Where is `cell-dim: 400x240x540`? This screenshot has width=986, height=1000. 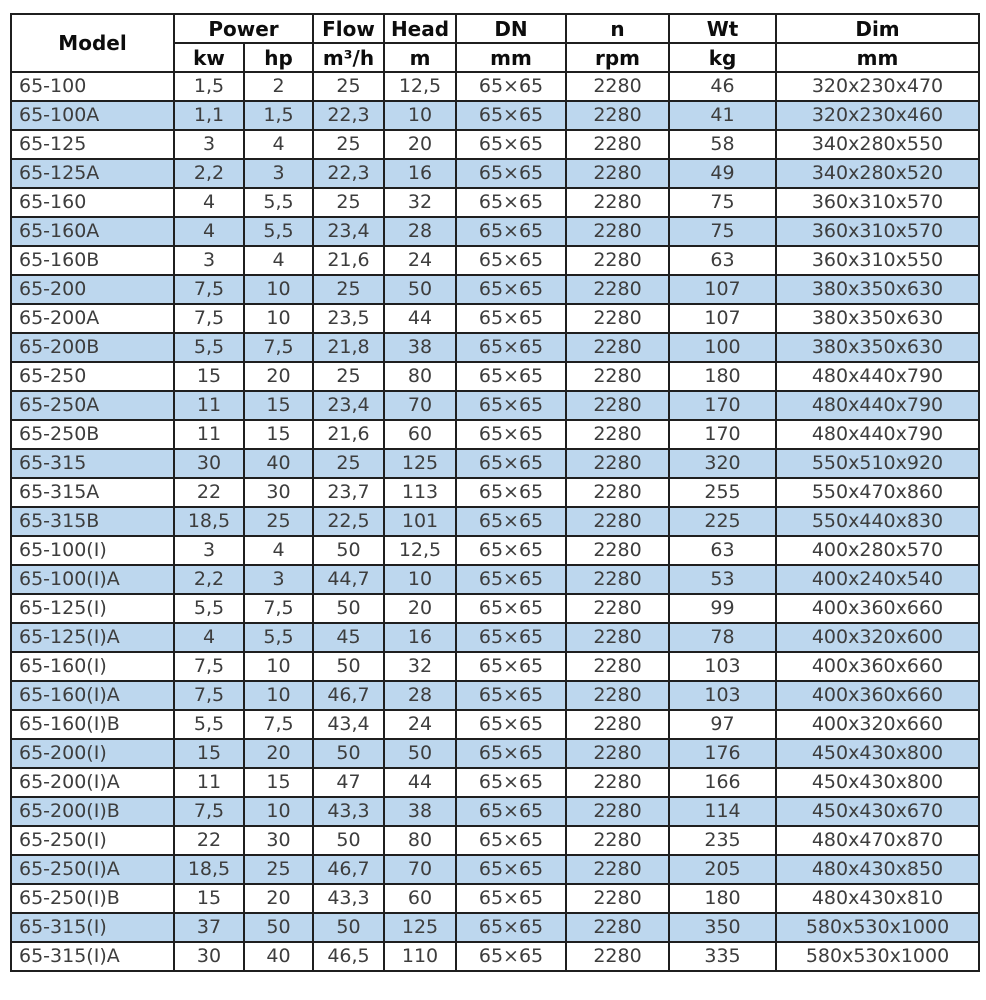 cell-dim: 400x240x540 is located at coordinates (877, 579).